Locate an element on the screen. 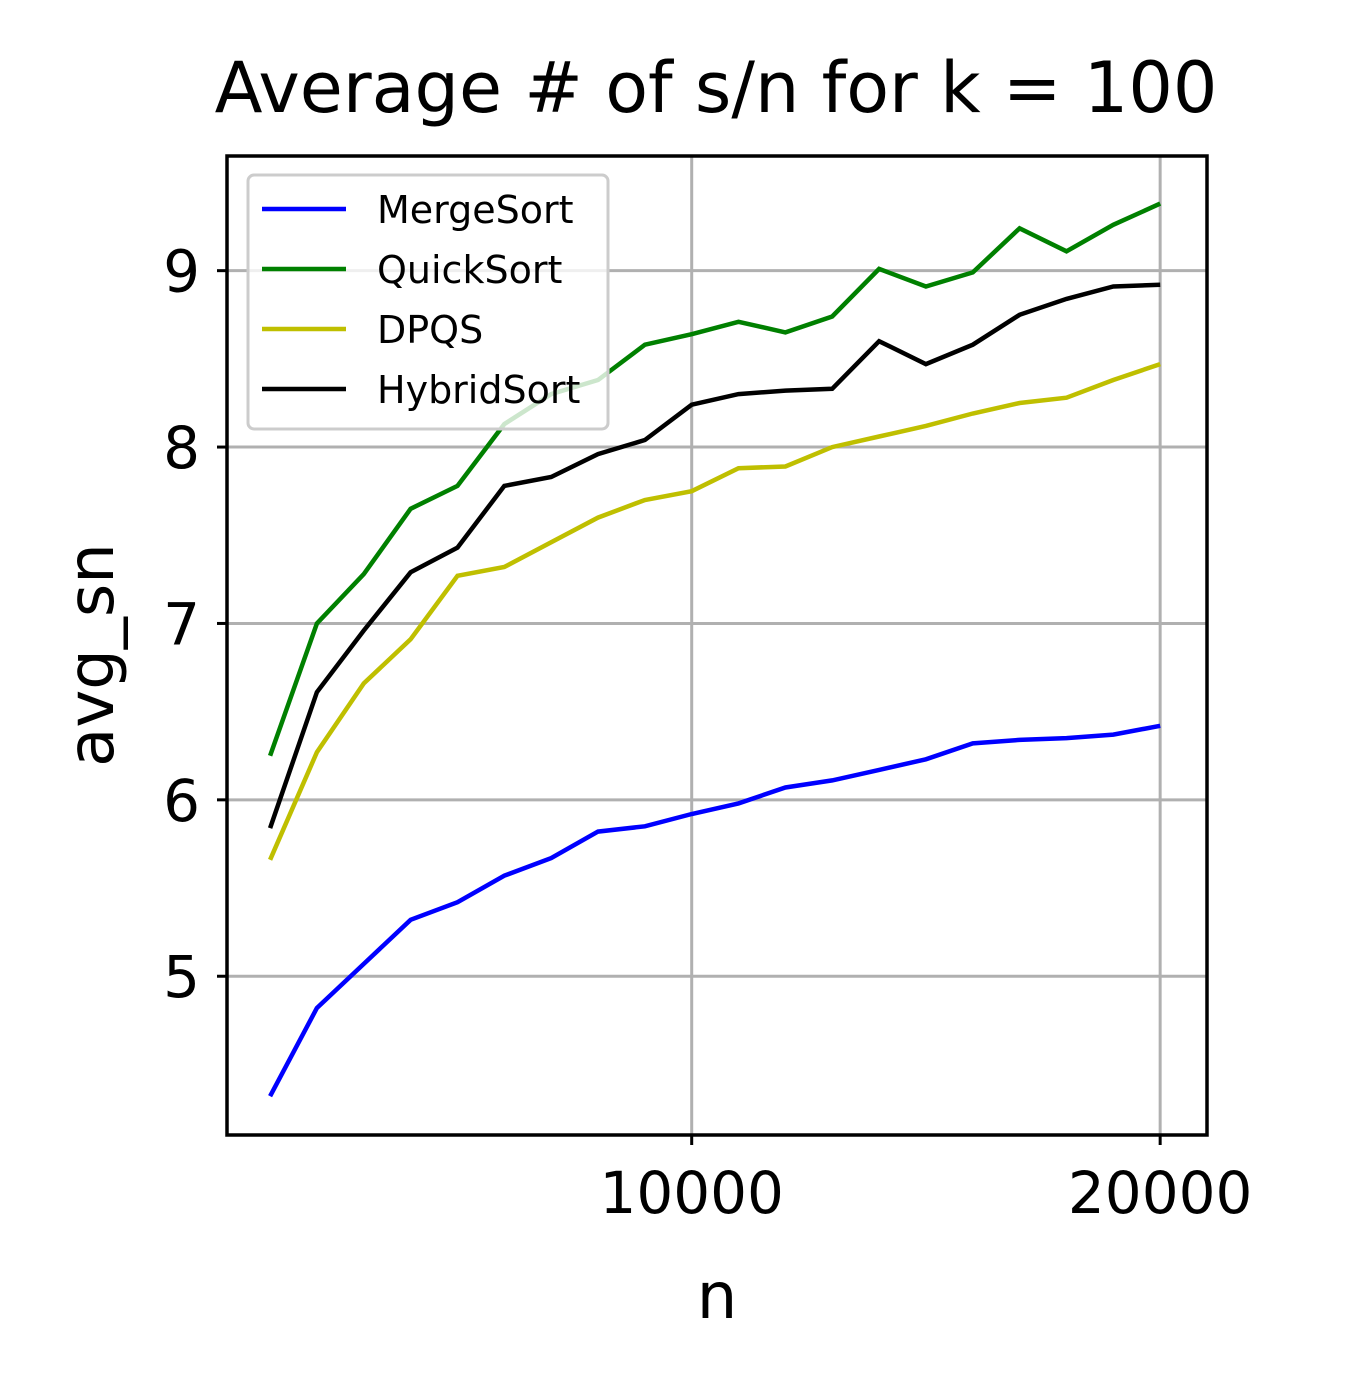 The width and height of the screenshot is (1364, 1385). y-tick-label: 9 is located at coordinates (181, 272).